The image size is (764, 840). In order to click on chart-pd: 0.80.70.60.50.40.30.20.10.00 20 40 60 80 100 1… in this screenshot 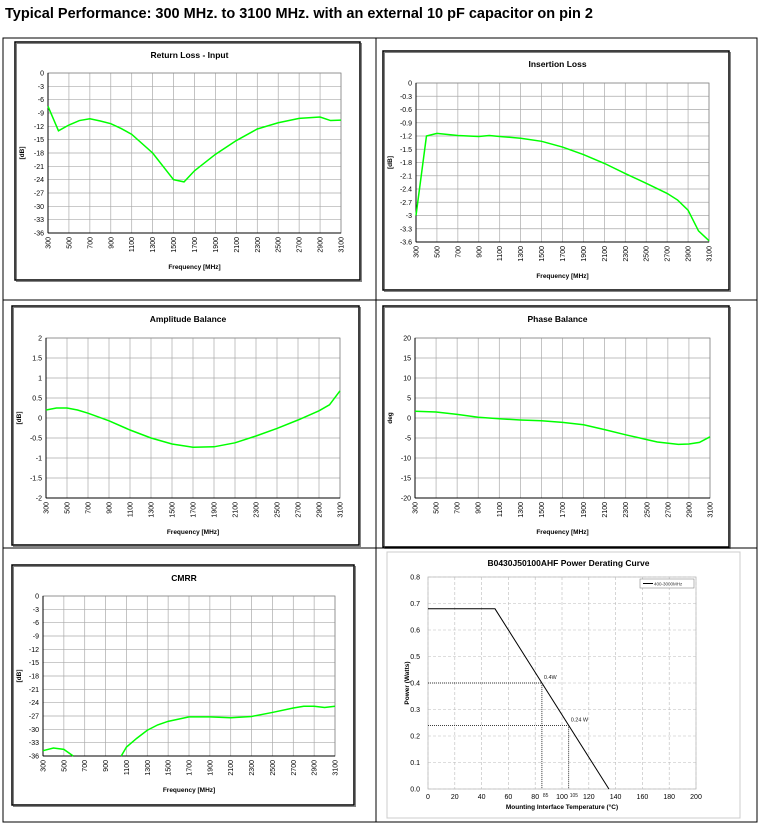, I will do `click(563, 685)`.